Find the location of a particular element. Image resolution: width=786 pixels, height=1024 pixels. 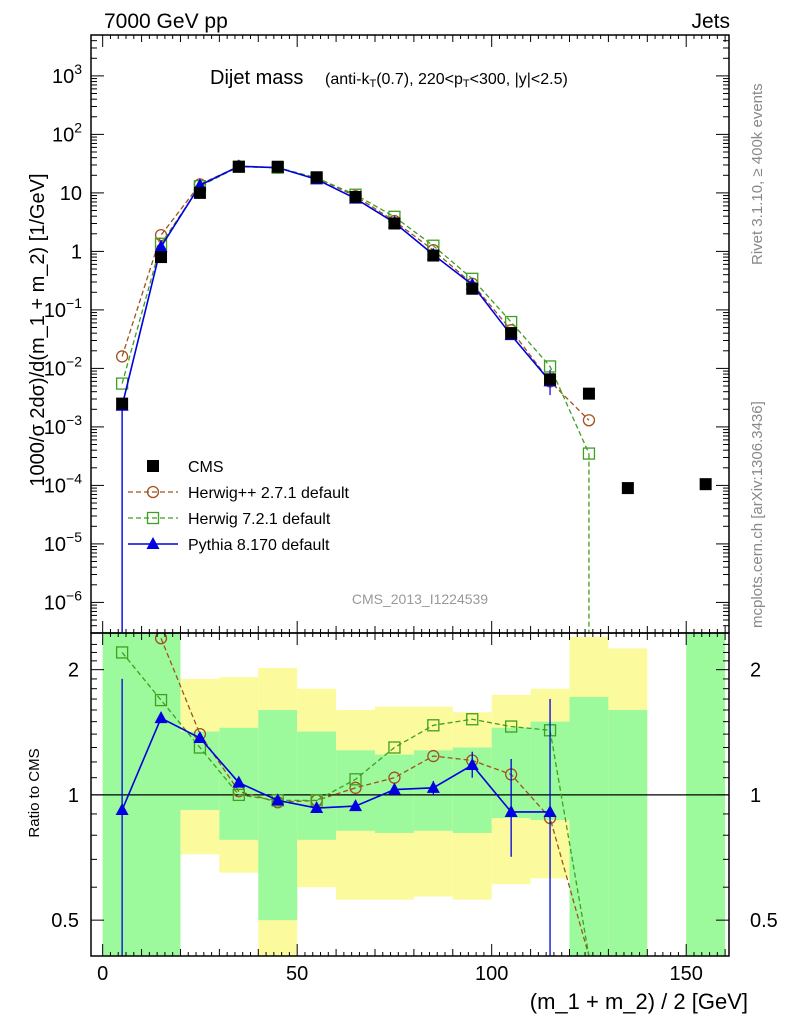

legend-label-pythia: Pythia 8.170 default is located at coordinates (259, 545).